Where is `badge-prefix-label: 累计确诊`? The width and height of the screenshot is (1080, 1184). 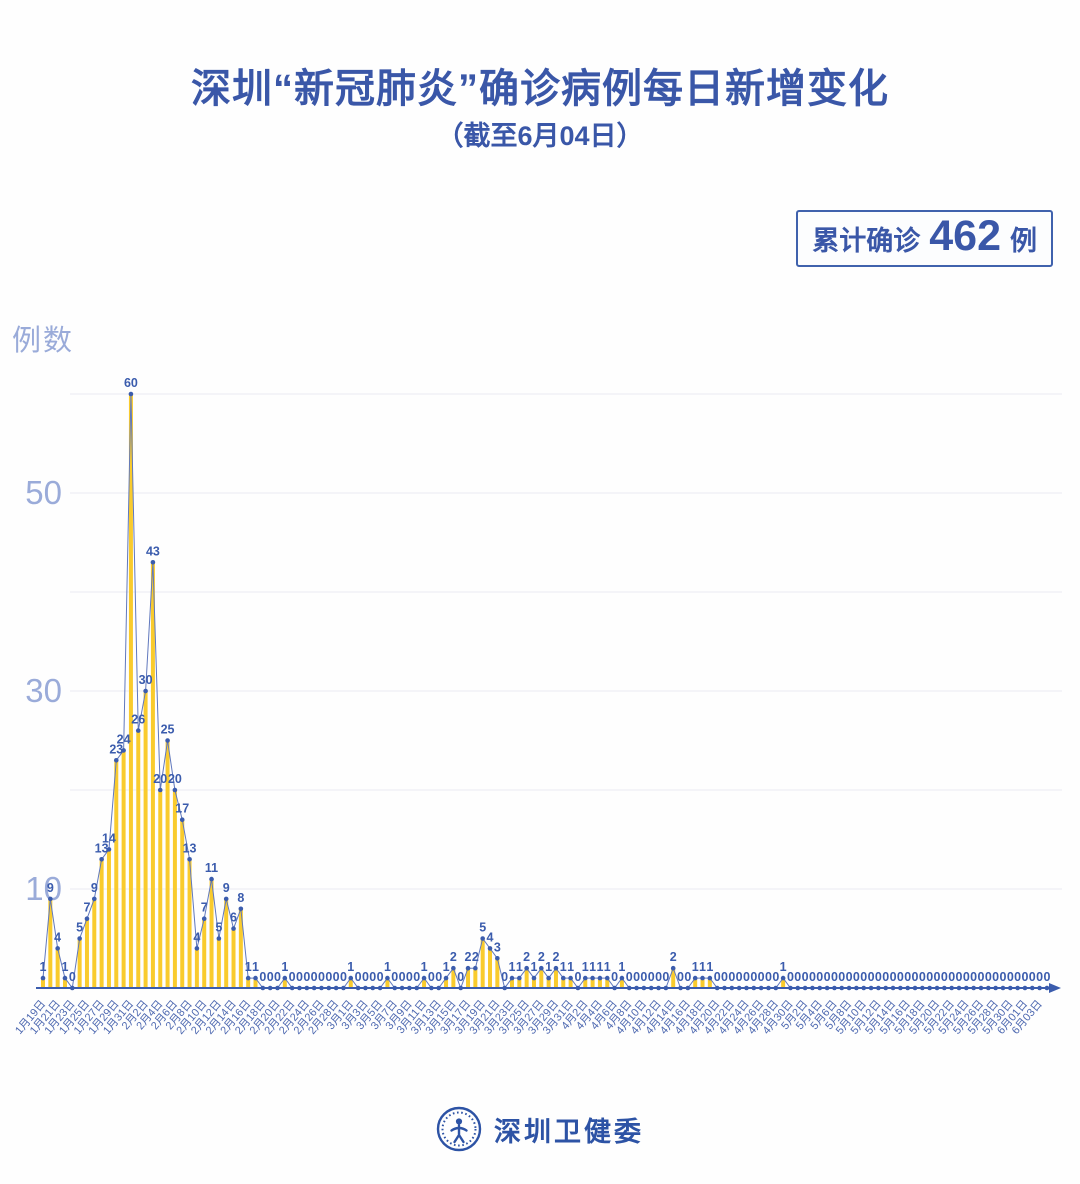 badge-prefix-label: 累计确诊 is located at coordinates (866, 241).